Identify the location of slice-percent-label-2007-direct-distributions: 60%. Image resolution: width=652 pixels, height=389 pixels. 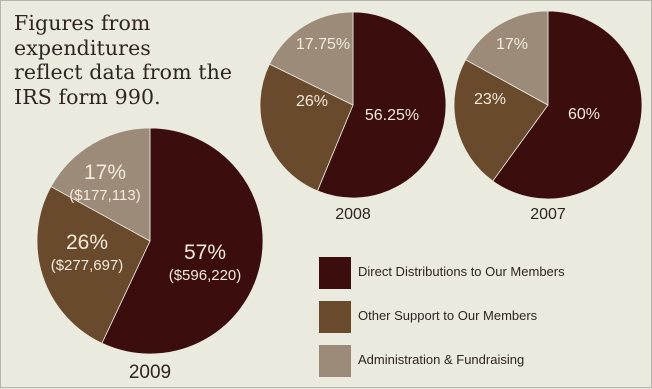
(584, 114).